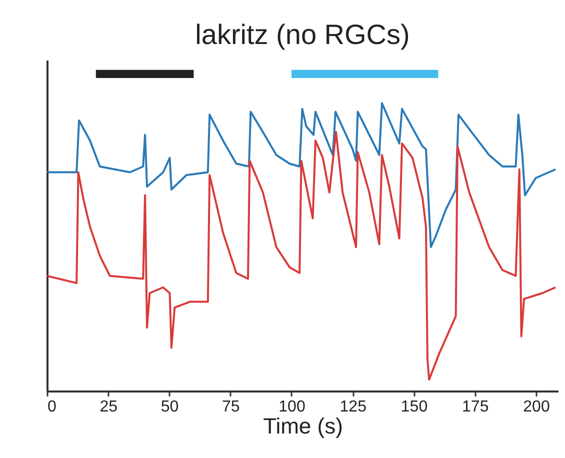 The image size is (565, 458). I want to click on x-tick-label: 100, so click(292, 407).